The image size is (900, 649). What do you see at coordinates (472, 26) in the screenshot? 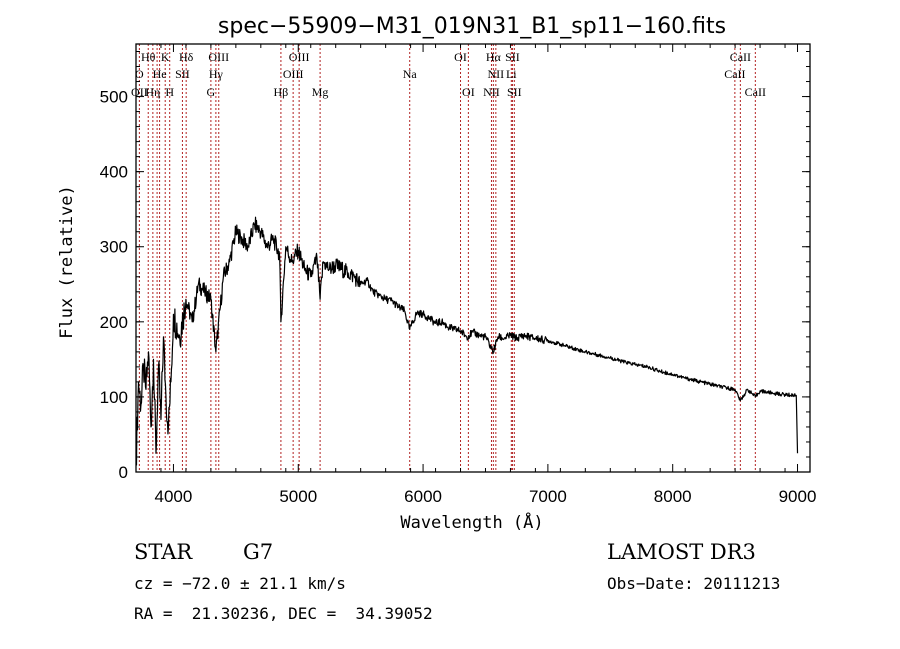
I see `chart-title: spec−55909−M31_019N31_B1_sp11−160.fits` at bounding box center [472, 26].